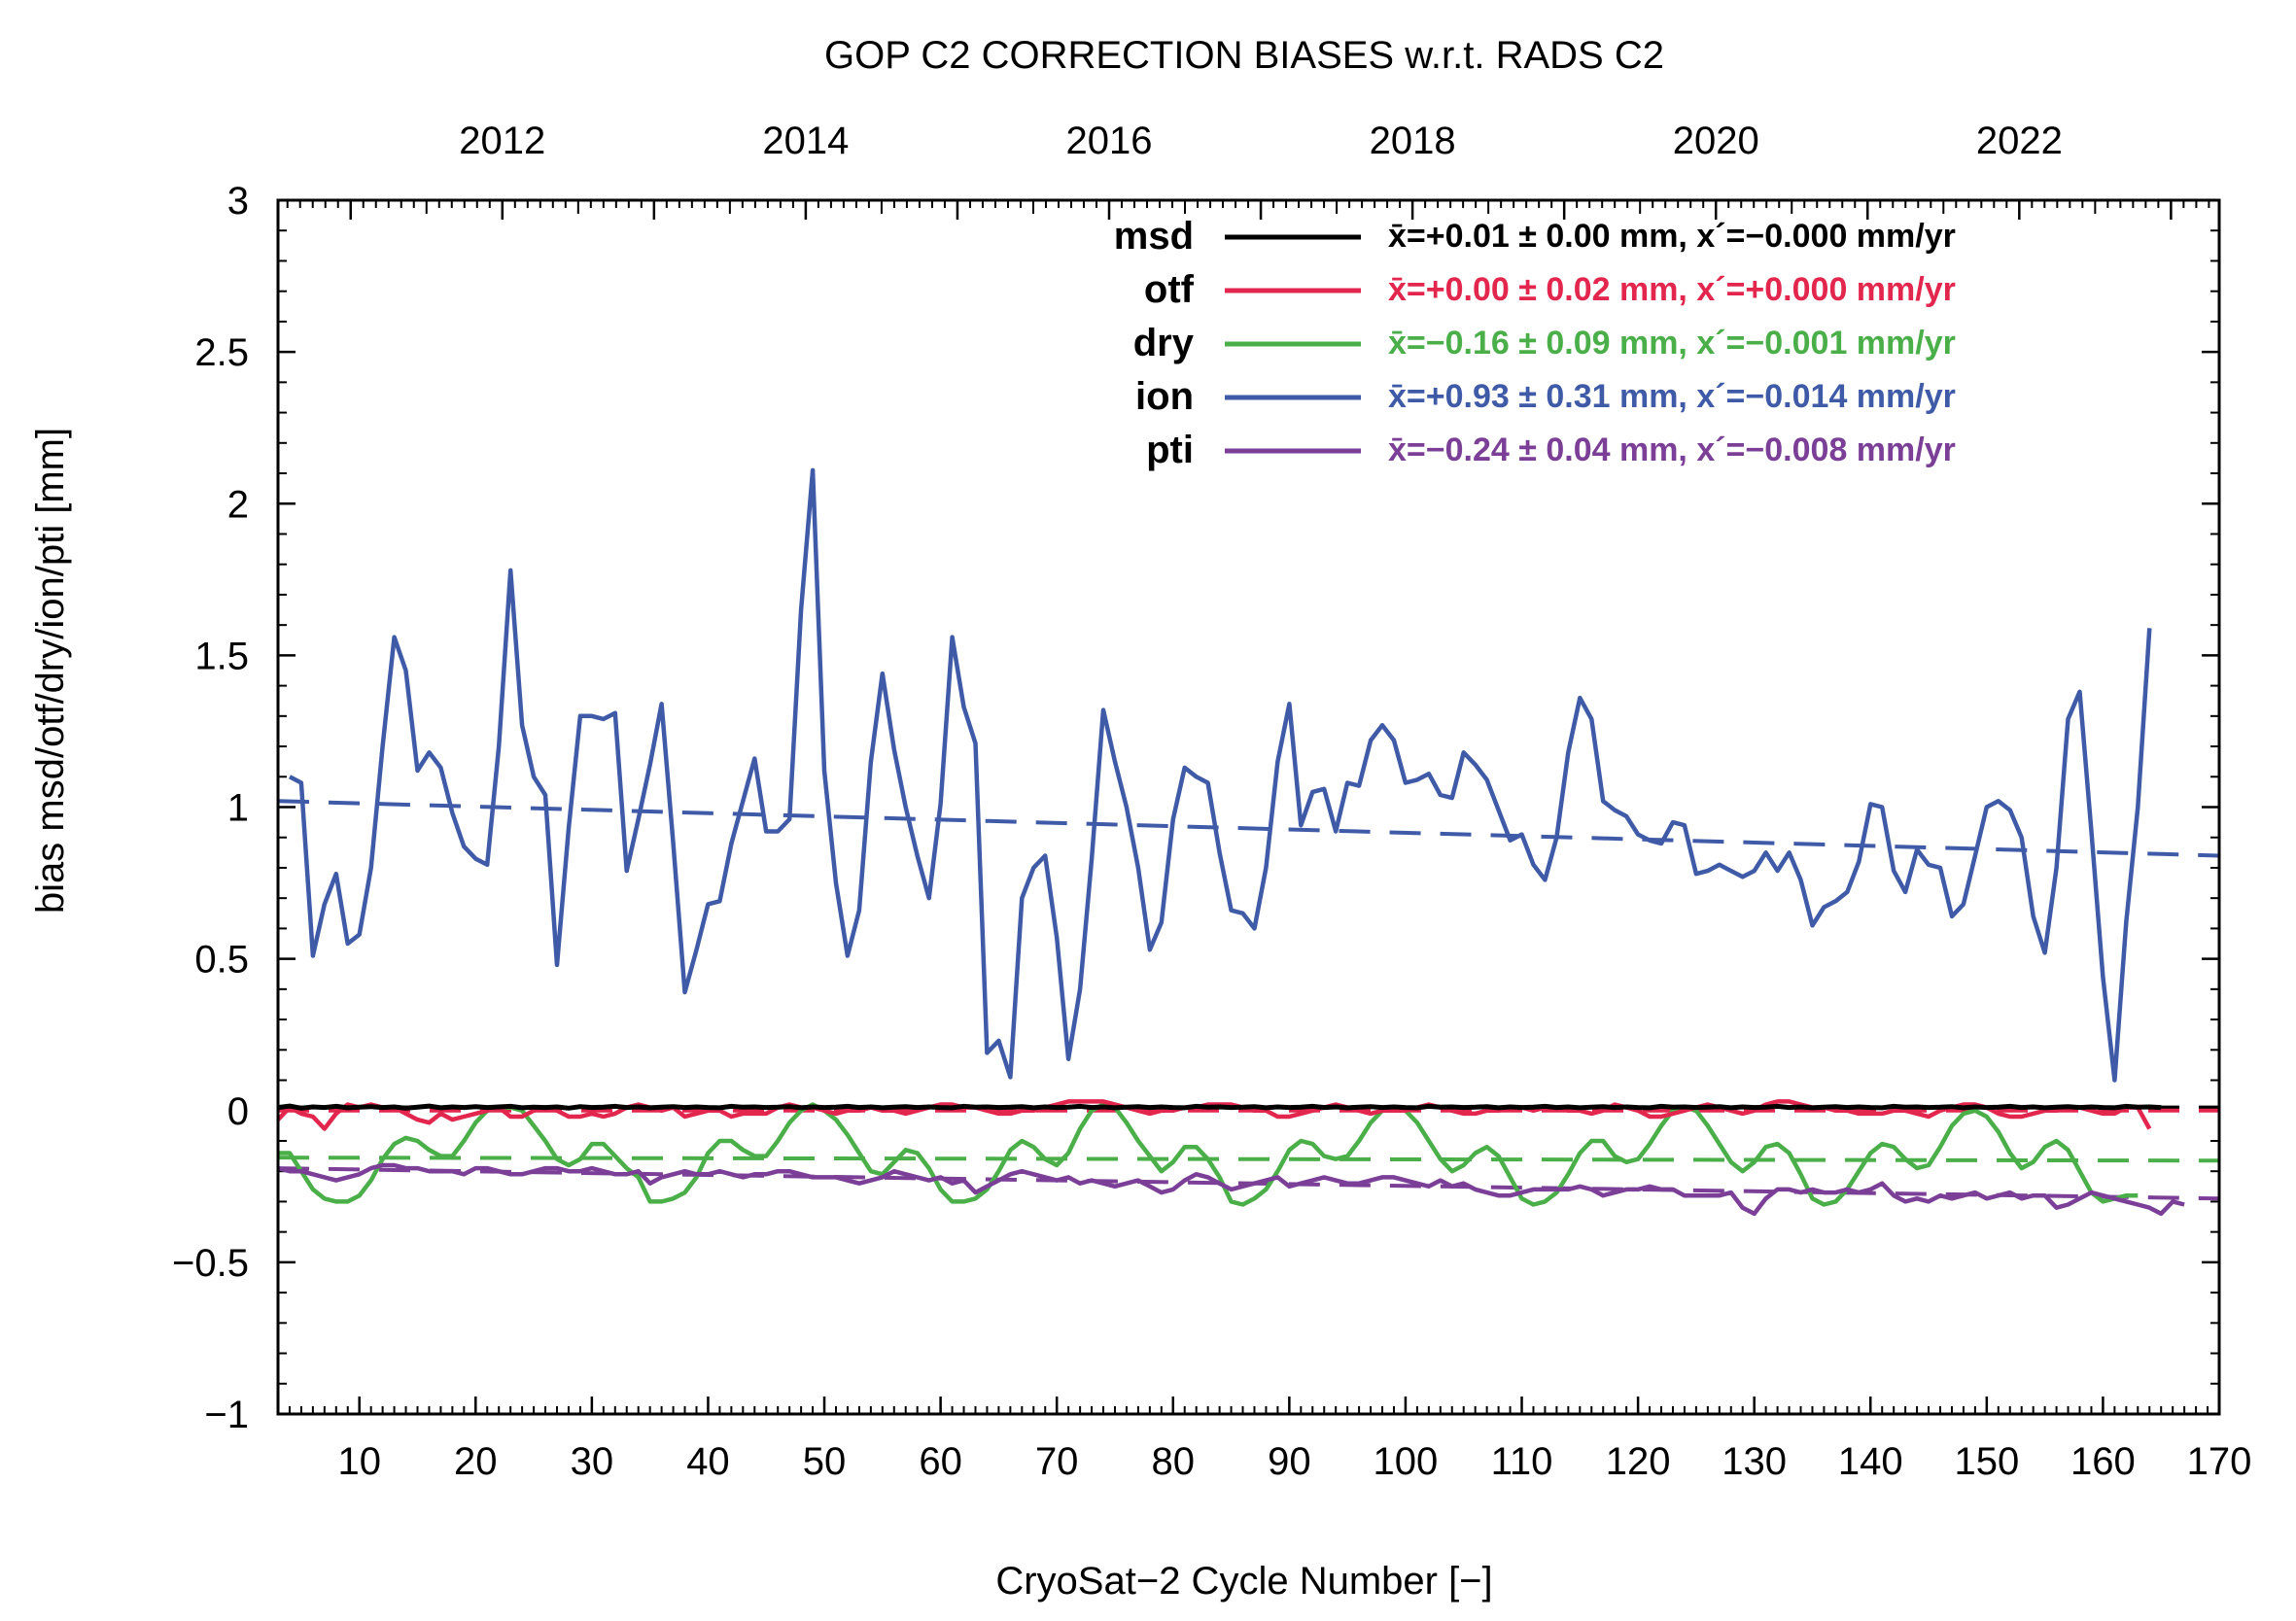 Image resolution: width=2296 pixels, height=1621 pixels. What do you see at coordinates (825, 1461) in the screenshot?
I see `x-tick-label: 50` at bounding box center [825, 1461].